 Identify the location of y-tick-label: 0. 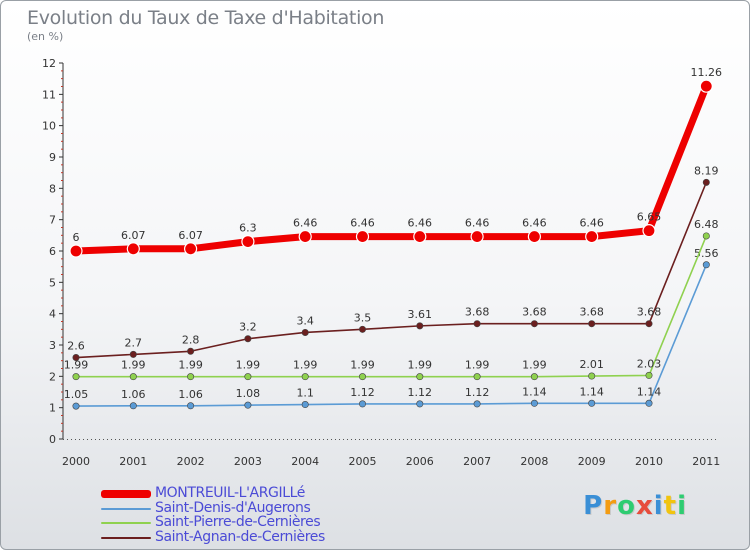
(52, 439).